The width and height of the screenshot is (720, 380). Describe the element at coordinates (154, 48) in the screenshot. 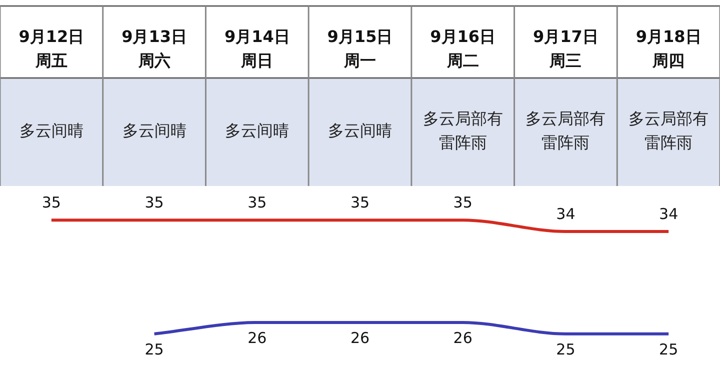

I see `x-tick-label: 9月13日周六` at that location.